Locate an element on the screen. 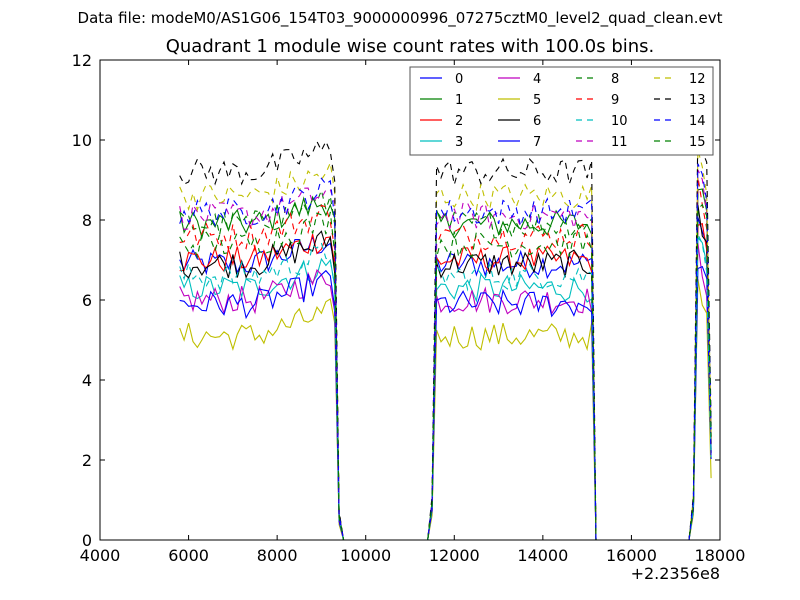 The width and height of the screenshot is (800, 600). legend-label-11: 11 is located at coordinates (619, 142).